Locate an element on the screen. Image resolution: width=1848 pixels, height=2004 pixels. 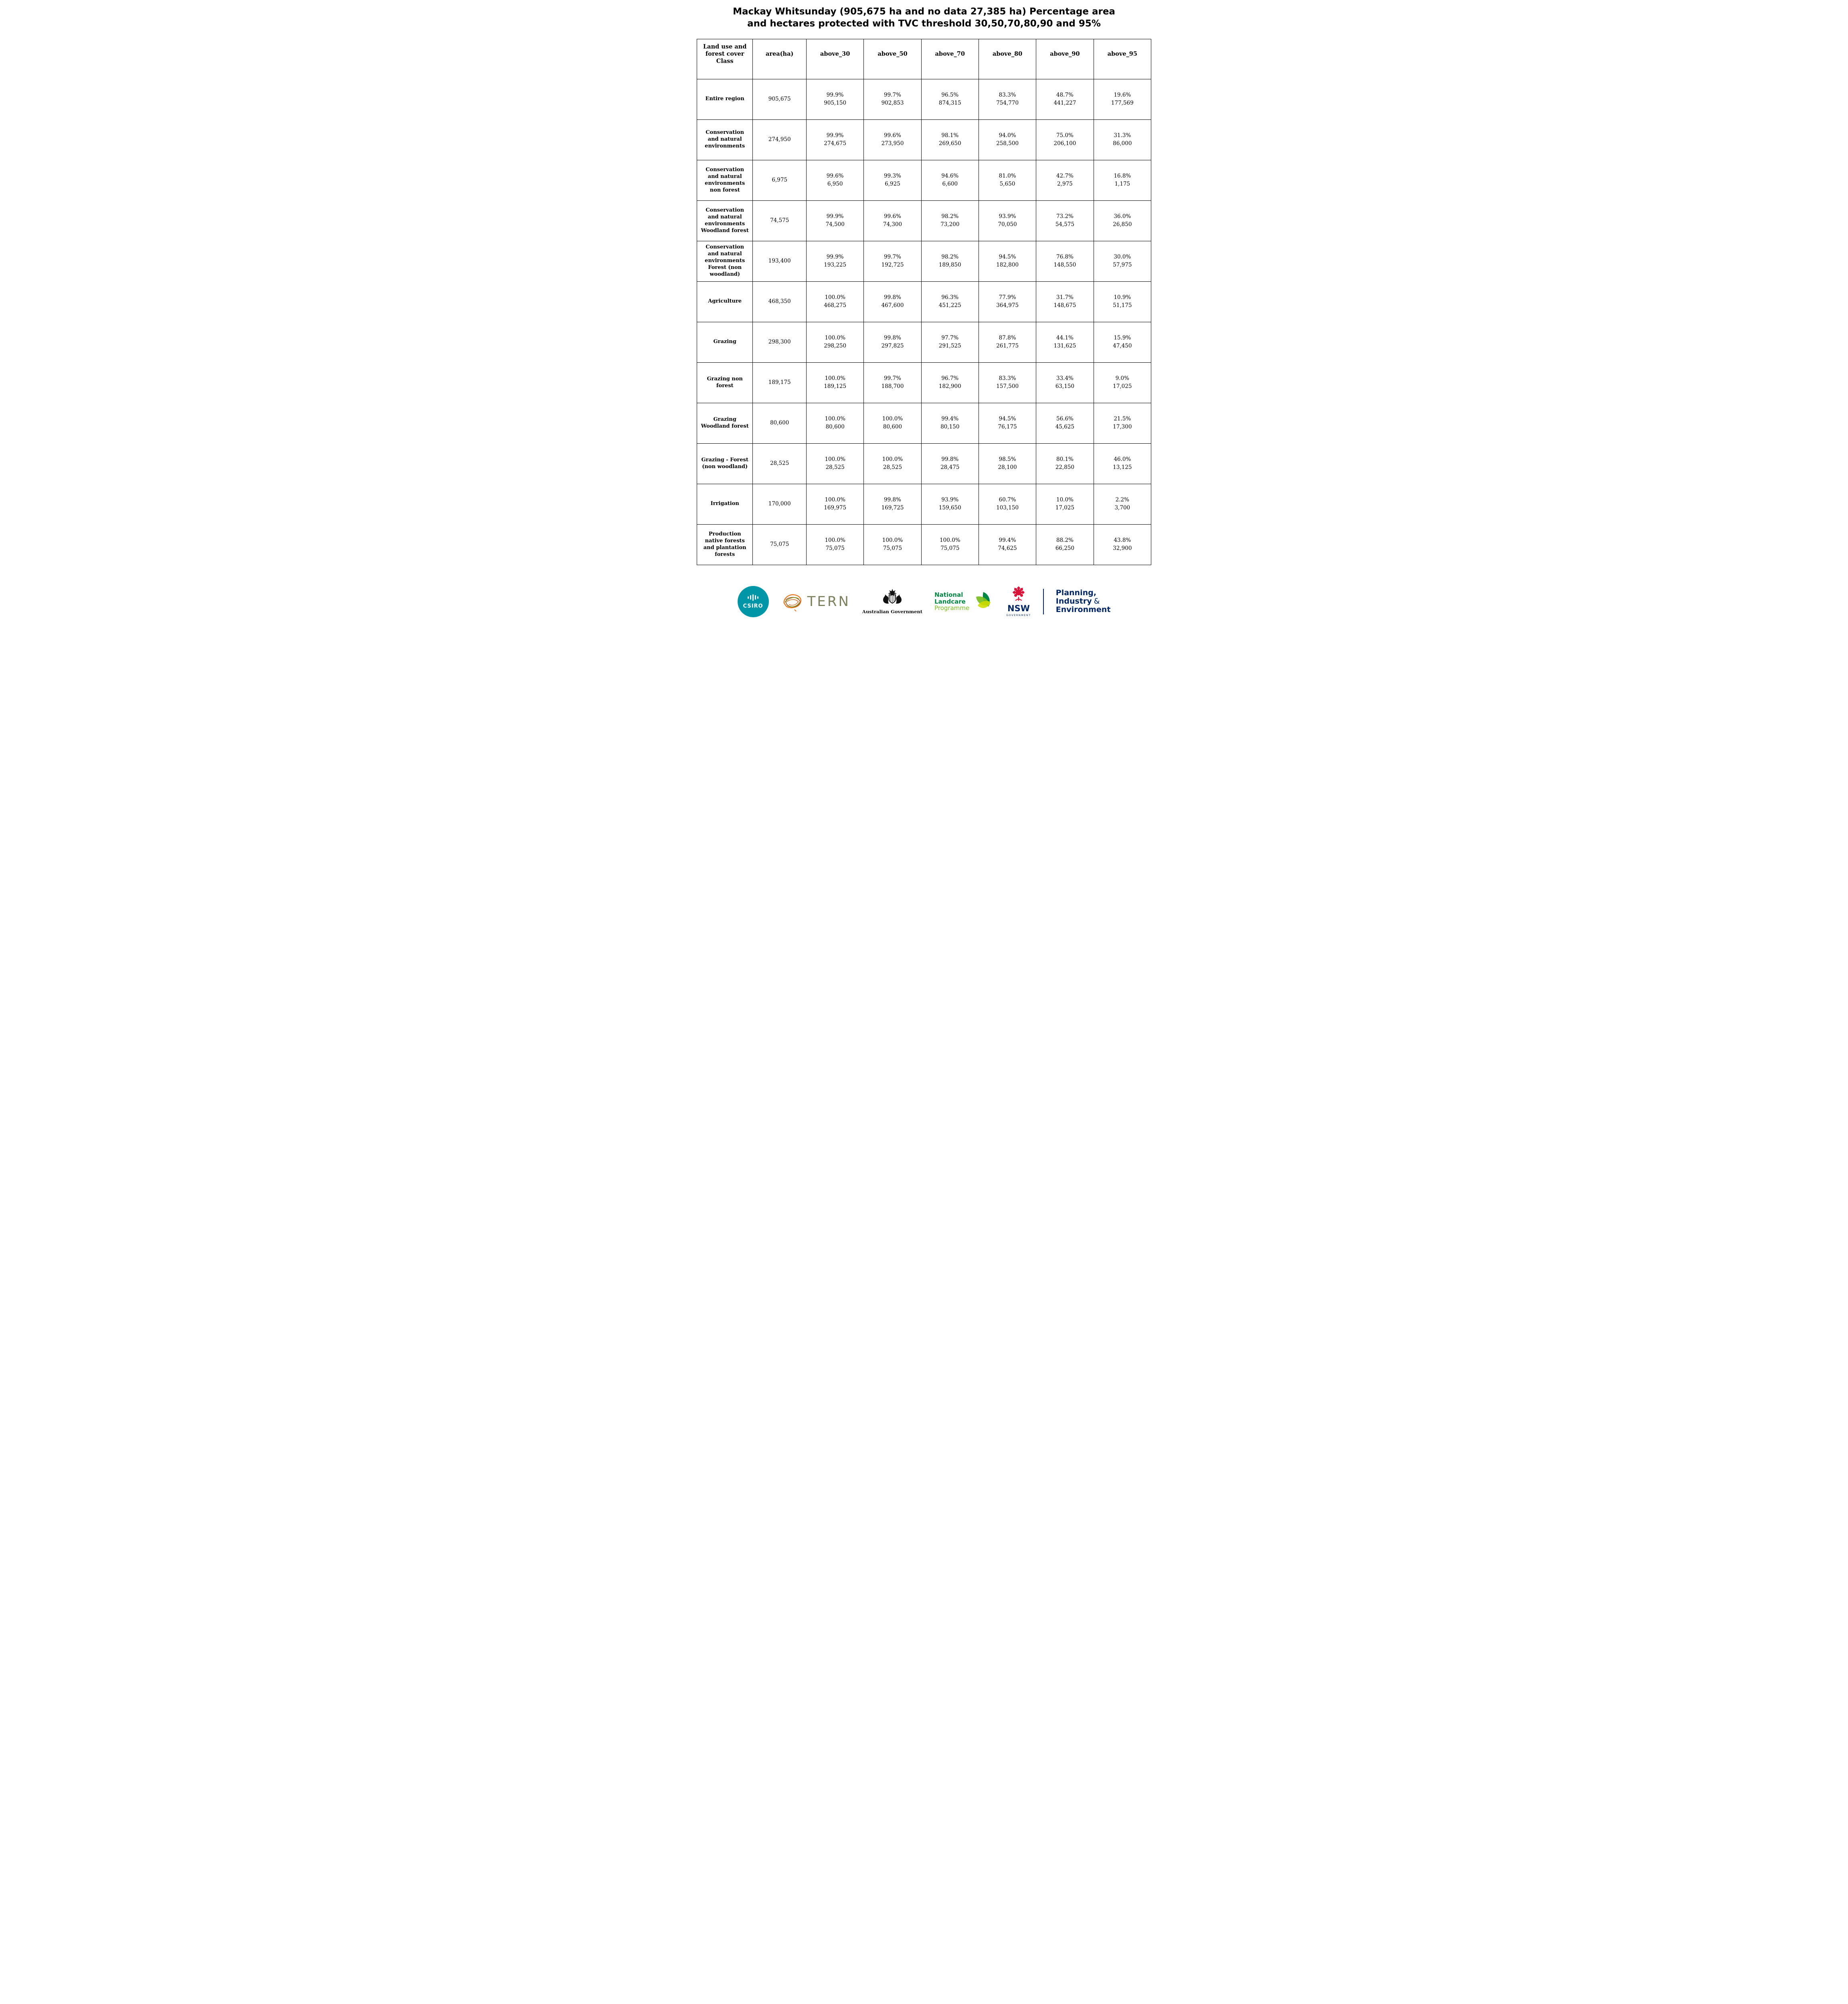
percent-value: 15.9% is located at coordinates (1122, 338).